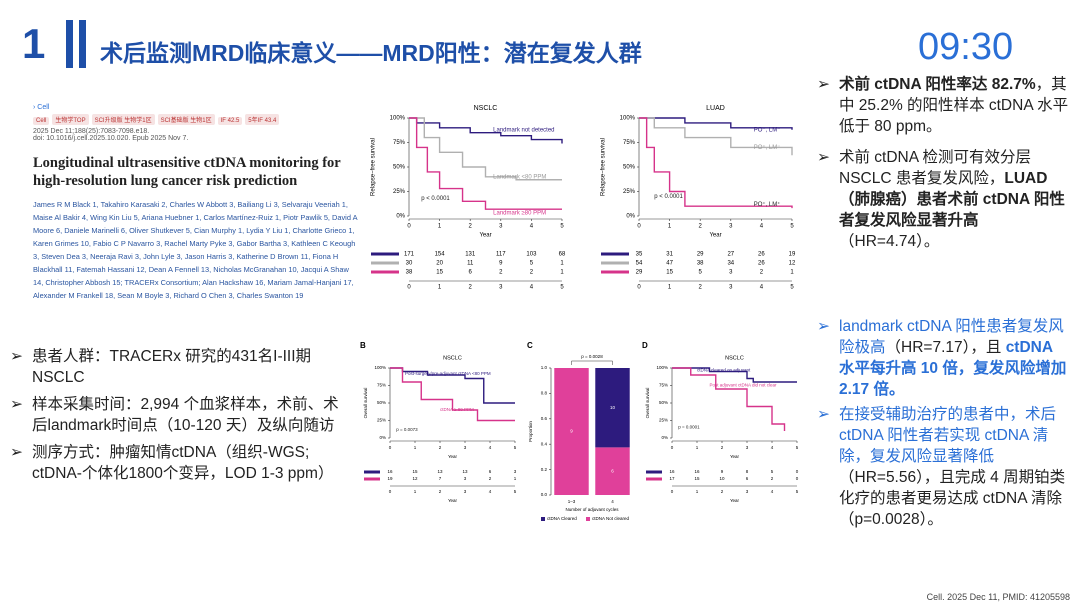 Image resolution: width=1080 pixels, height=608 pixels. I want to click on risk-count: 26, so click(761, 264).